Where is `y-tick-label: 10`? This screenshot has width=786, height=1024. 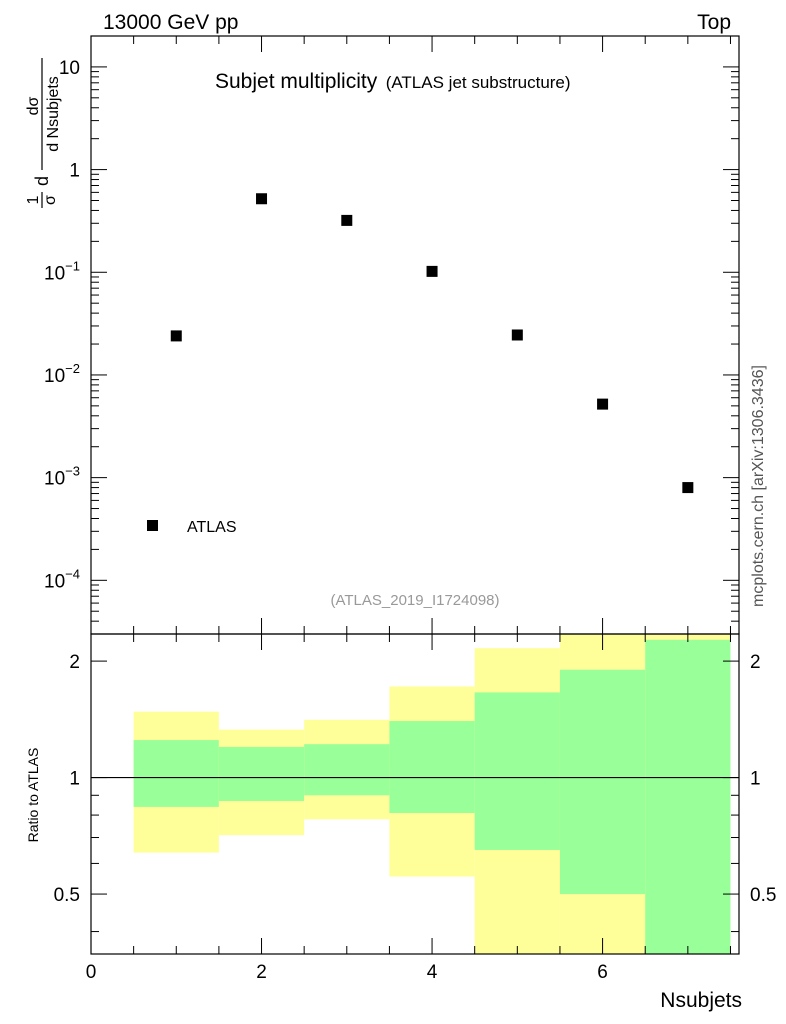 y-tick-label: 10 is located at coordinates (69, 68).